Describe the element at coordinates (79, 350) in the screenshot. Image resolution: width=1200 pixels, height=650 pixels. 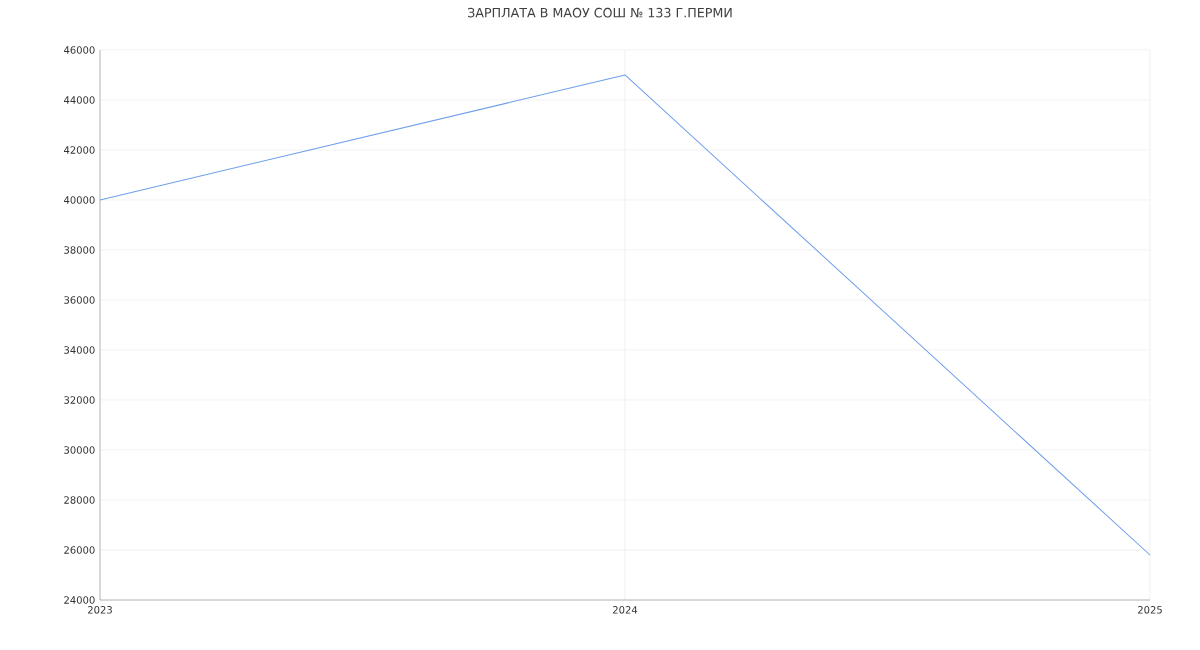
I see `y-tick-label: 34000` at that location.